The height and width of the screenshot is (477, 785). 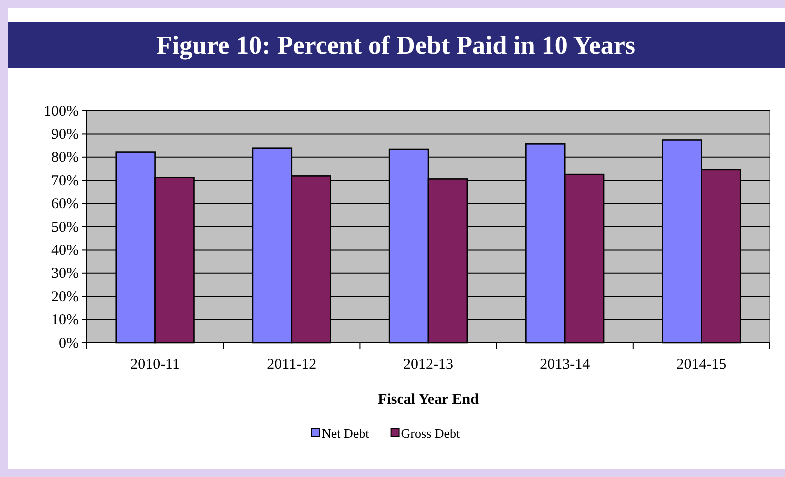 What do you see at coordinates (65, 251) in the screenshot?
I see `y-tick-label: 40%` at bounding box center [65, 251].